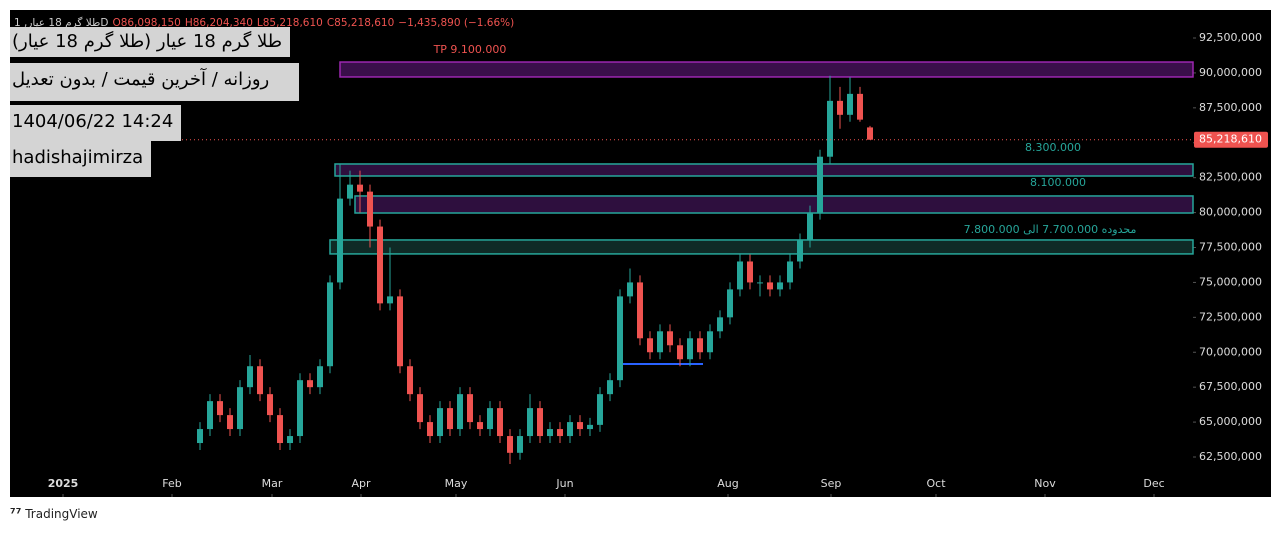 Image resolution: width=1282 pixels, height=533 pixels. Describe the element at coordinates (727, 483) in the screenshot. I see `x-tick-label: Aug` at that location.